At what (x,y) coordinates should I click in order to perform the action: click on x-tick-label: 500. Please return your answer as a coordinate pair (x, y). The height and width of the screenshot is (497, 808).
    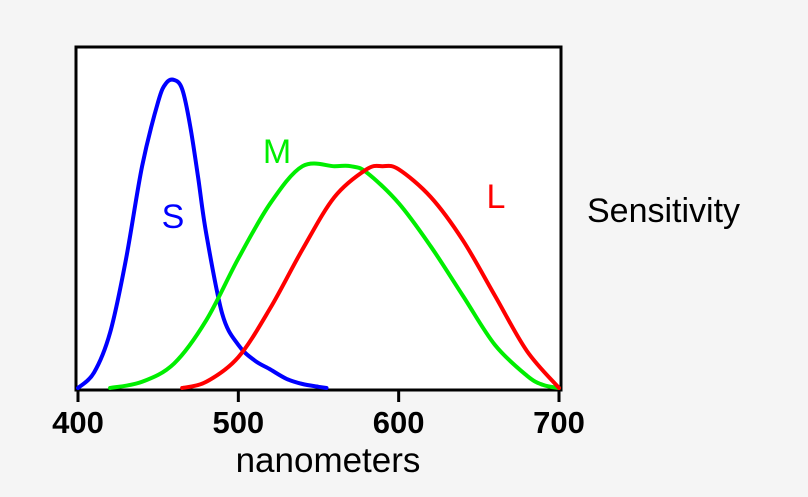
    Looking at the image, I should click on (238, 422).